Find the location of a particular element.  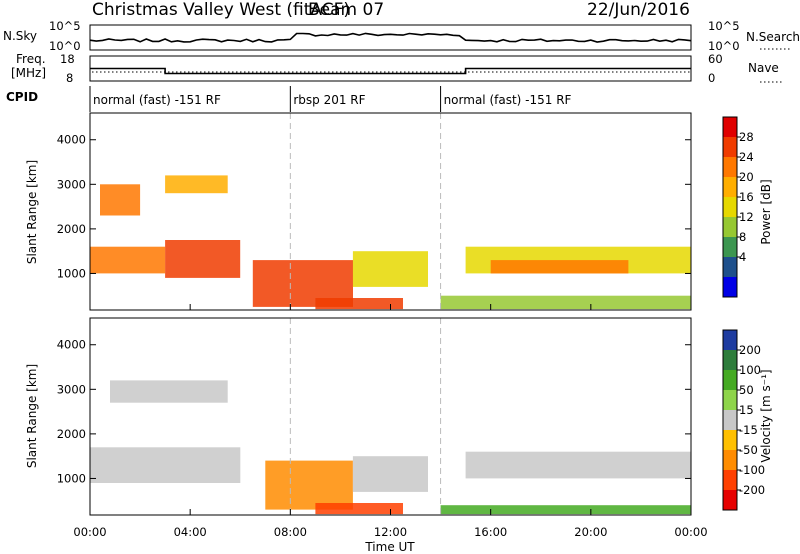

noise-right-tick-bottom: 10^0 is located at coordinates (724, 46).